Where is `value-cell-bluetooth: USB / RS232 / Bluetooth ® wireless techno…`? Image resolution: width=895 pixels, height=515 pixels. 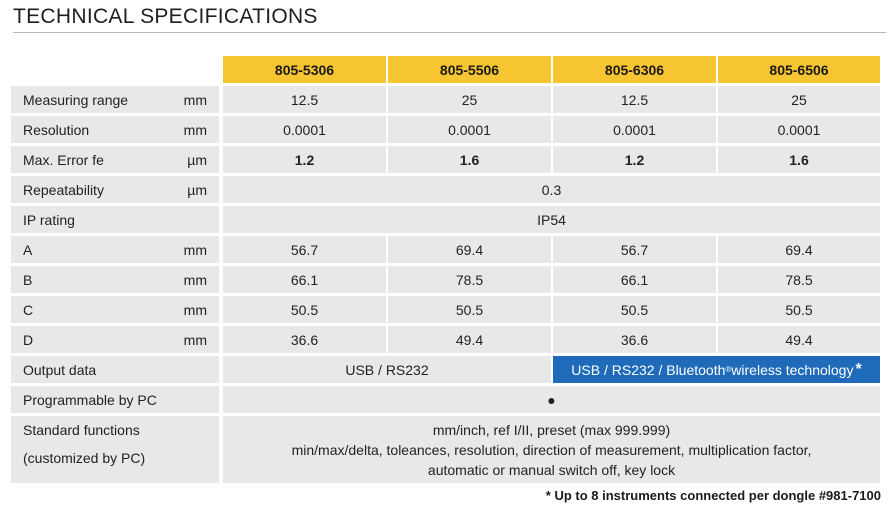 value-cell-bluetooth: USB / RS232 / Bluetooth ® wireless techno… is located at coordinates (716, 369).